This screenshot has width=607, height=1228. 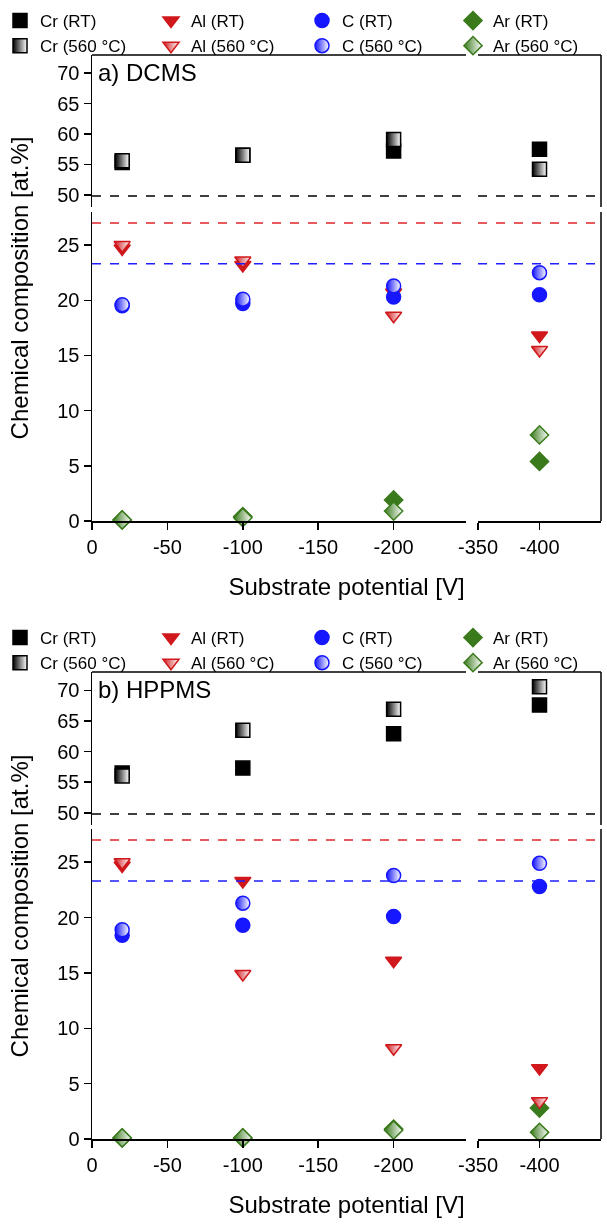 What do you see at coordinates (147, 72) in the screenshot?
I see `annotation: a) DCMS` at bounding box center [147, 72].